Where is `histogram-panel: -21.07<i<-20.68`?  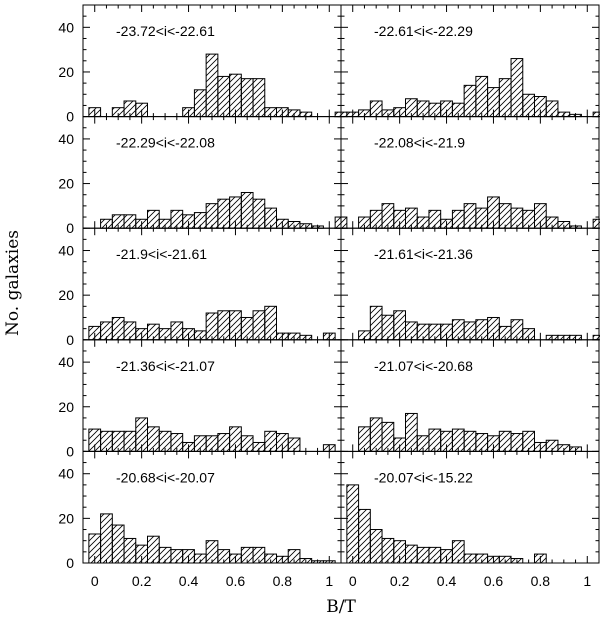 histogram-panel: -21.07<i<-20.68 is located at coordinates (470, 395).